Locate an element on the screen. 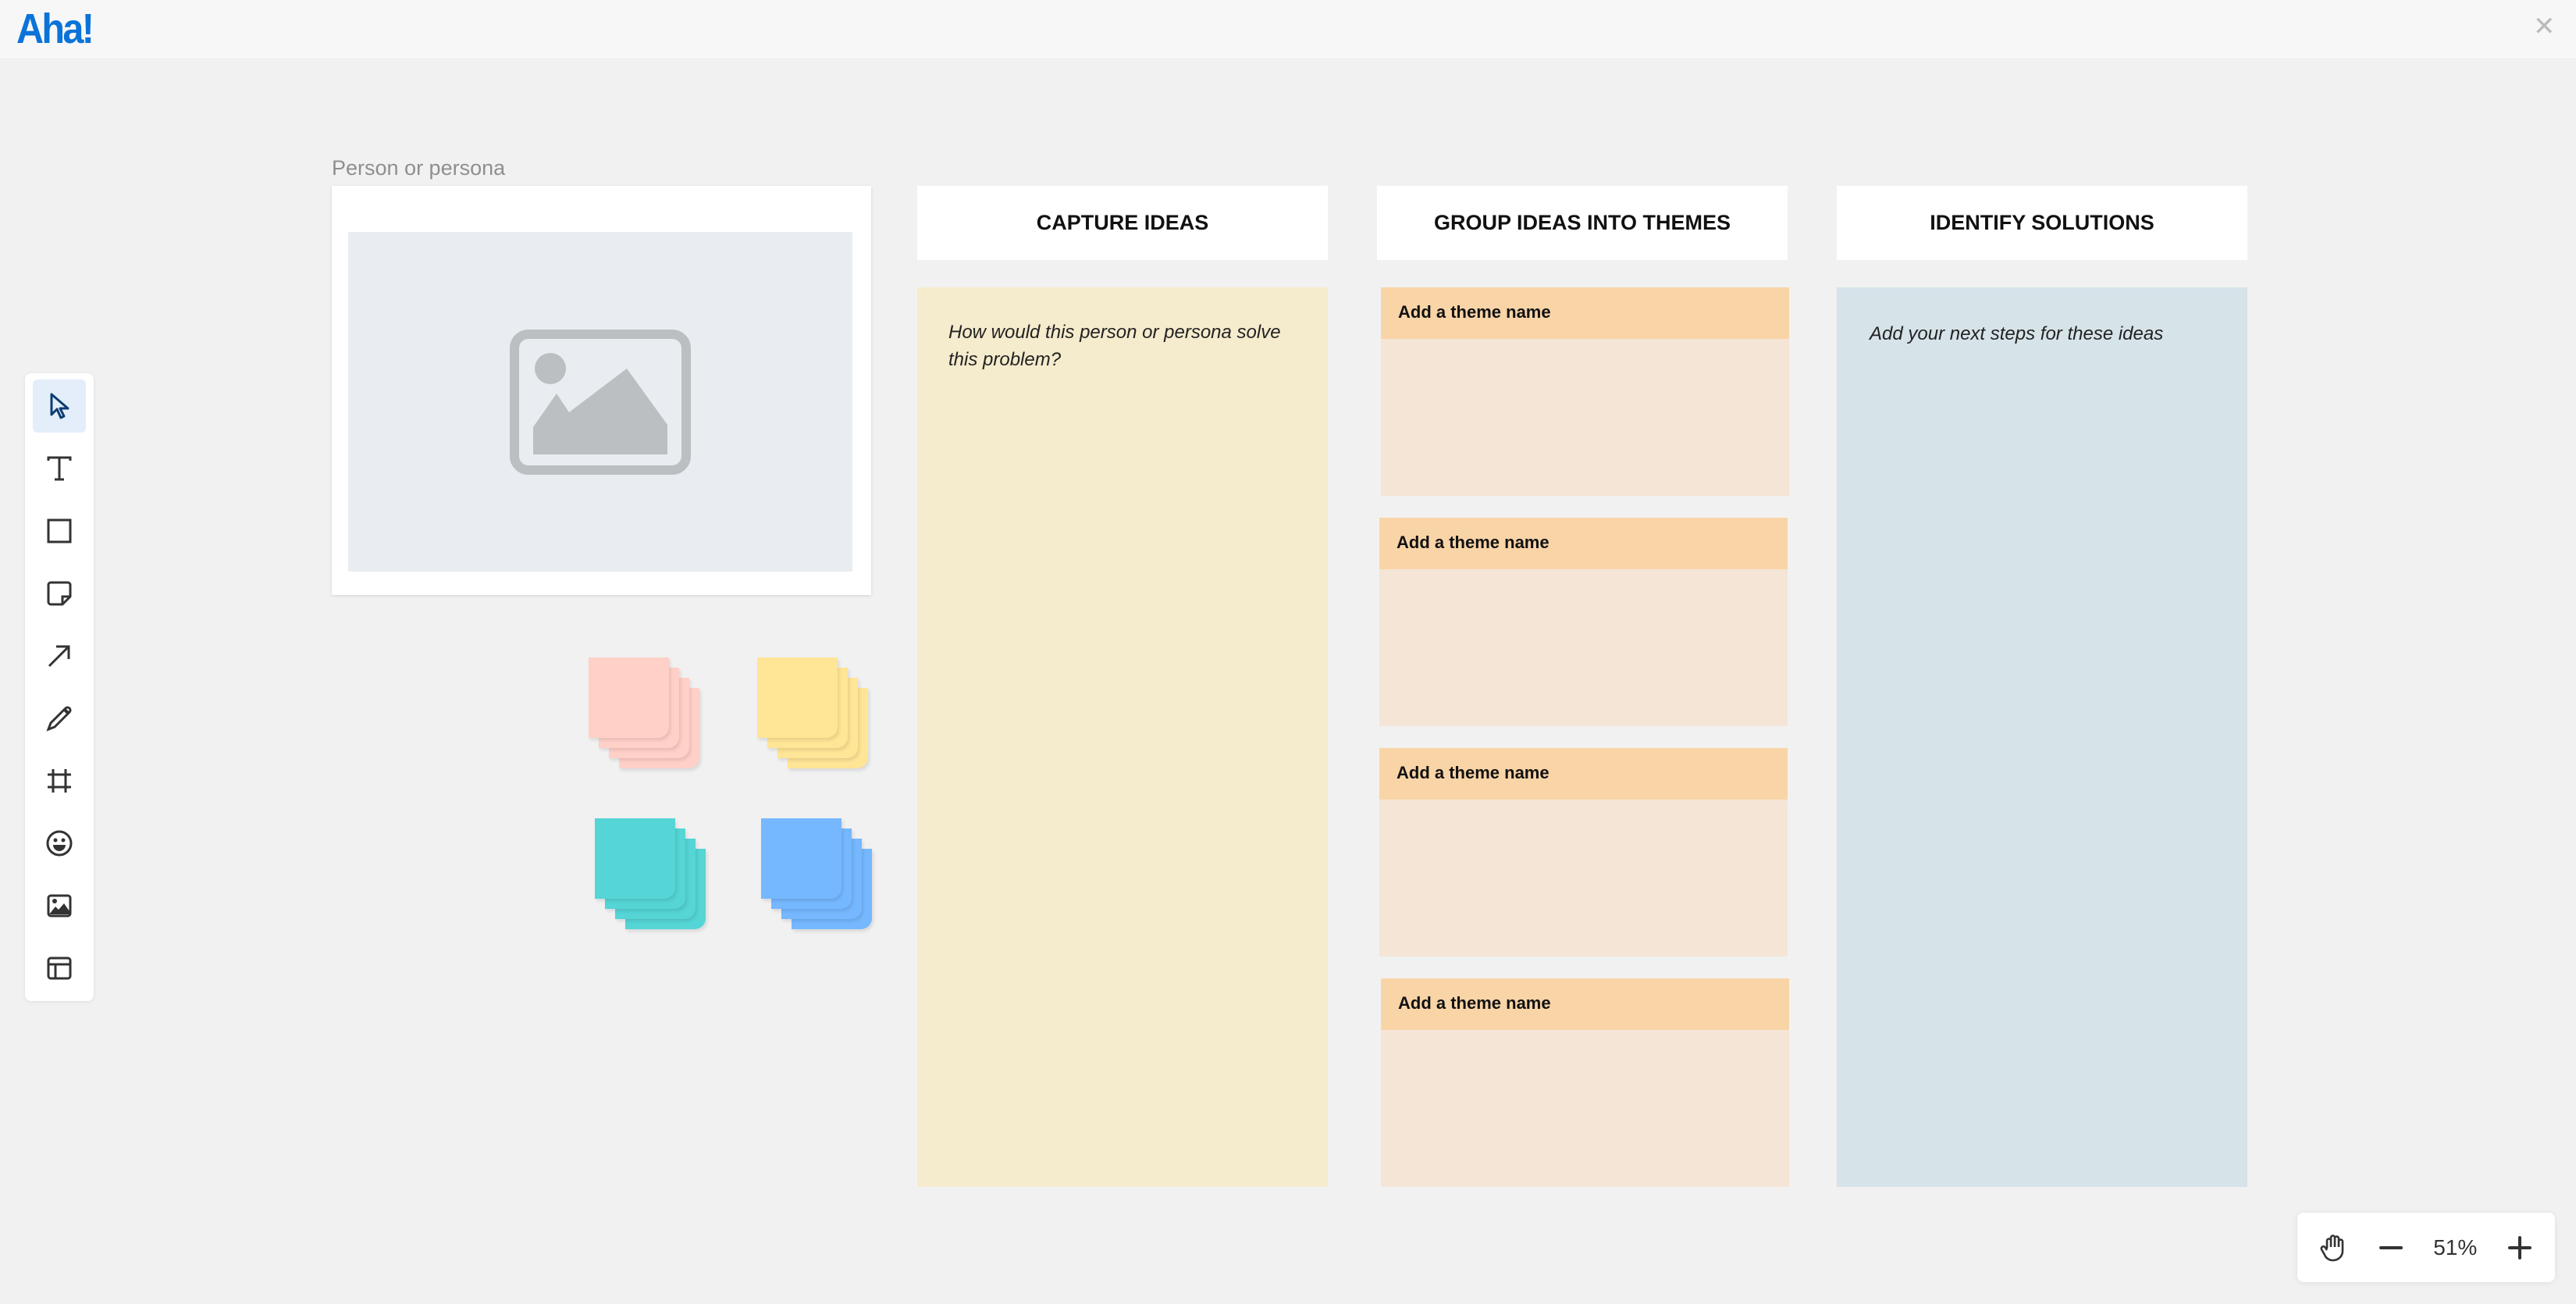  solutions-hint: Add your next steps for these ideas is located at coordinates (2017, 333).